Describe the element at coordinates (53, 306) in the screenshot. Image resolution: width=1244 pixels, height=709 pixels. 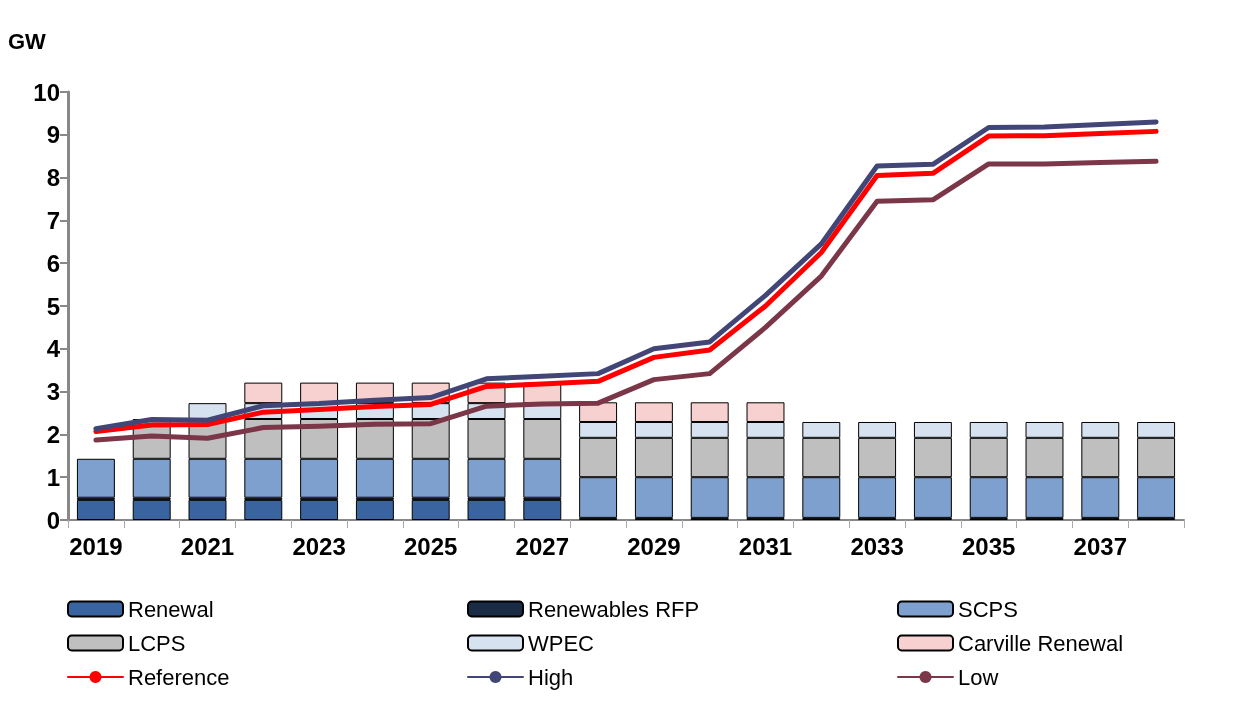
I see `y-tick-label: 5` at that location.